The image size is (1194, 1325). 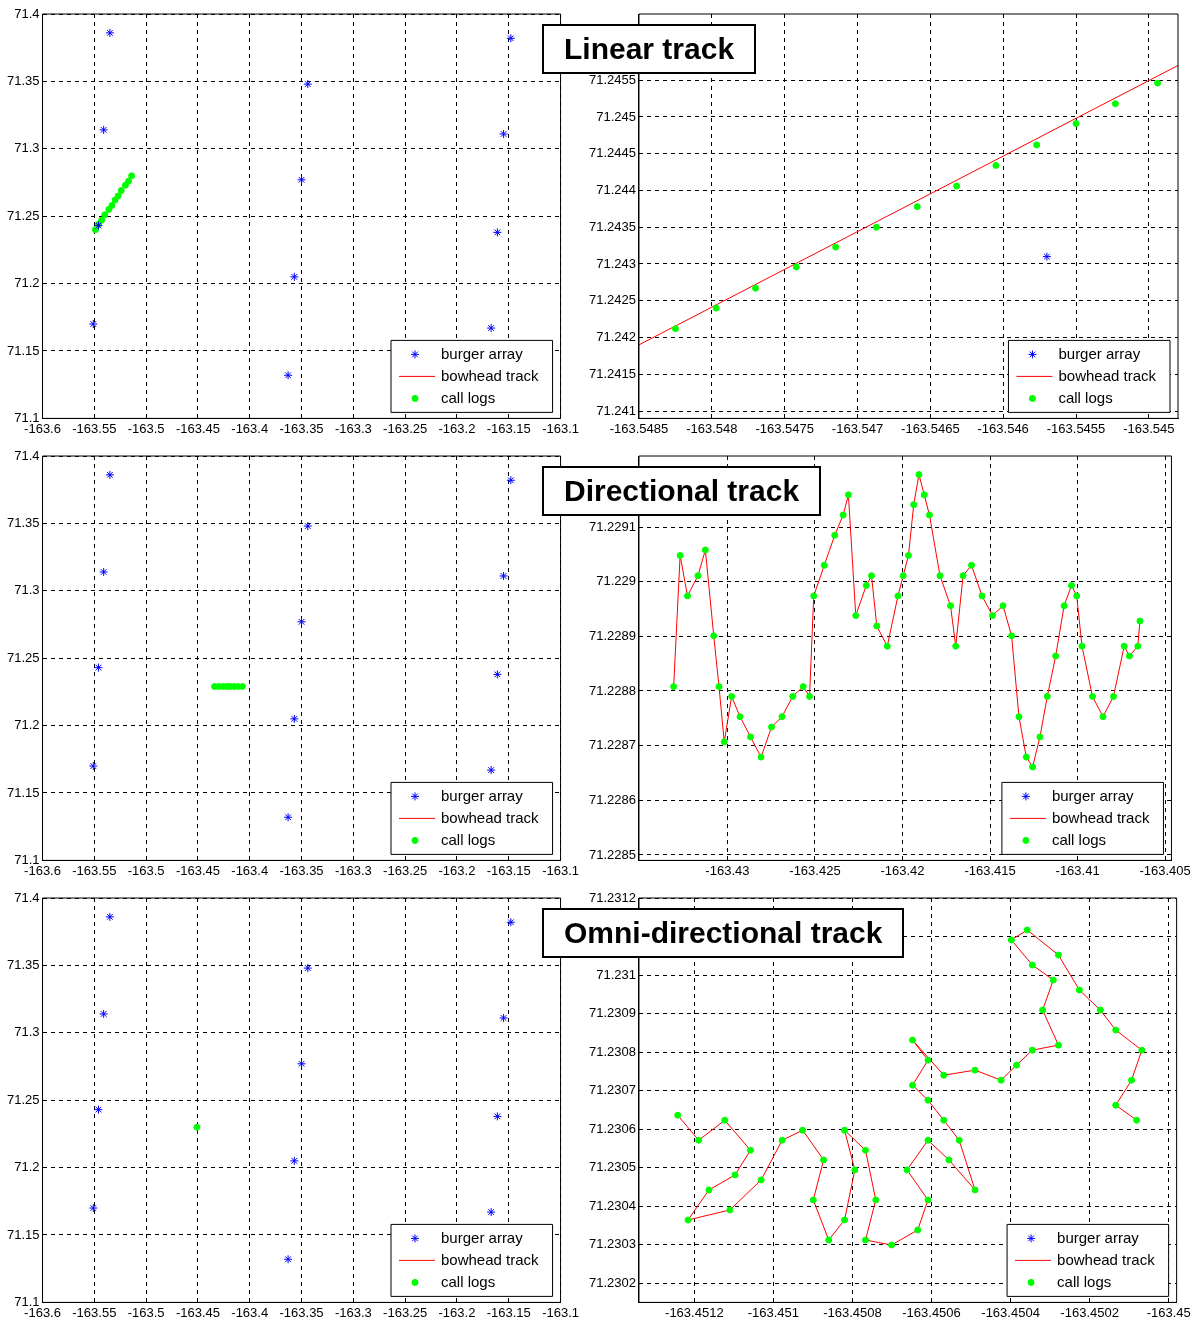 I want to click on y-tick-label: 71.2286, so click(x=612, y=799).